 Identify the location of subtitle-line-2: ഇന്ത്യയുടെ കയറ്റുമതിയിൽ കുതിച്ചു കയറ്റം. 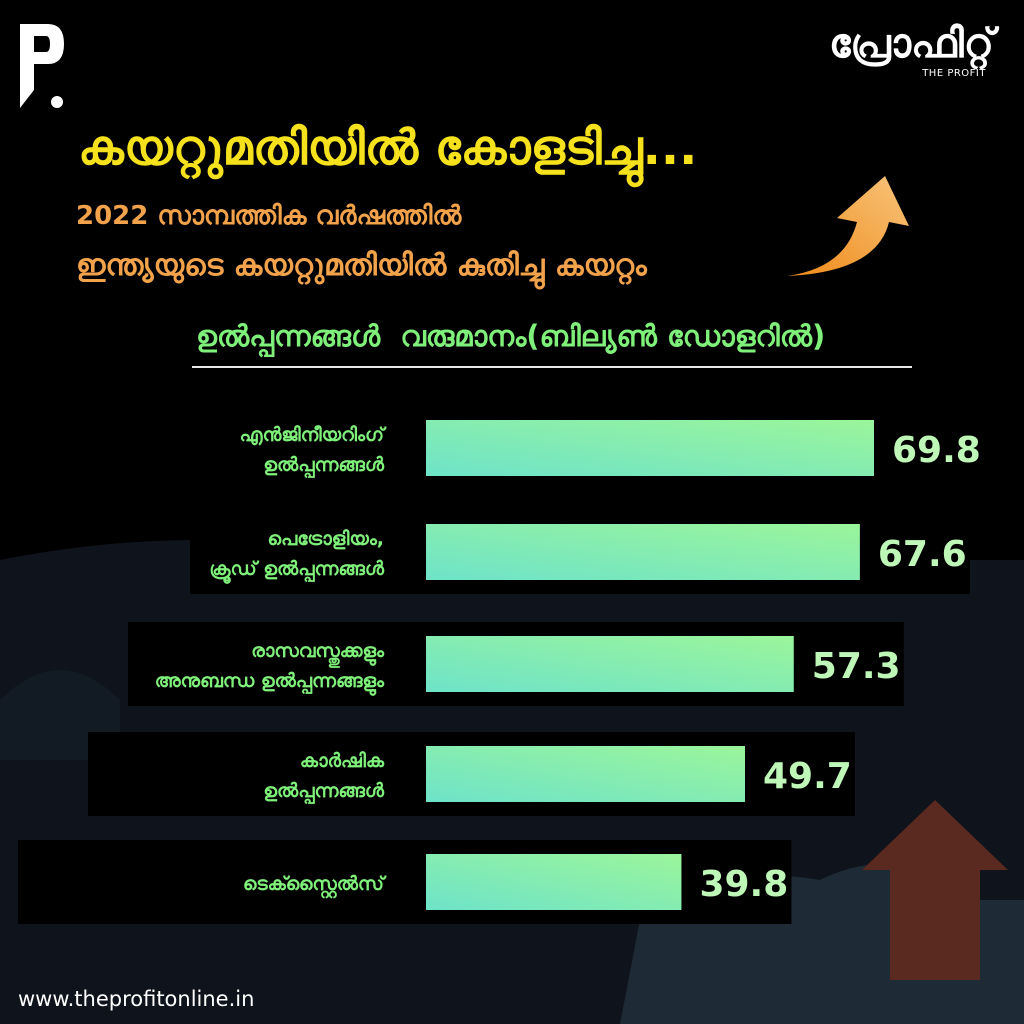
(361, 265).